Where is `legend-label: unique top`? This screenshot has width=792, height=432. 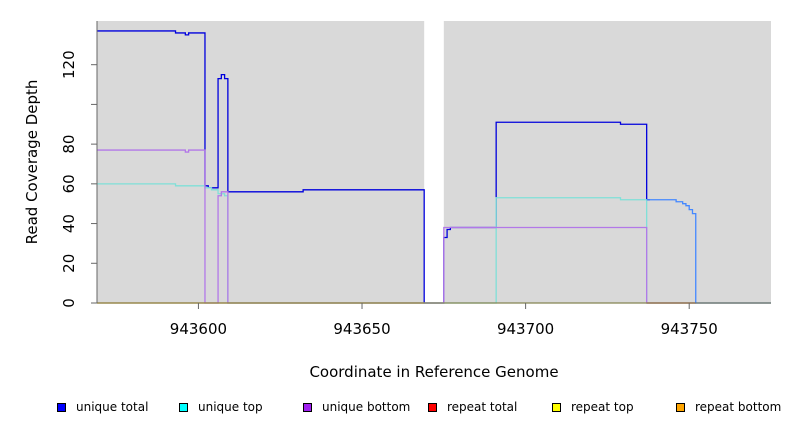 legend-label: unique top is located at coordinates (230, 407).